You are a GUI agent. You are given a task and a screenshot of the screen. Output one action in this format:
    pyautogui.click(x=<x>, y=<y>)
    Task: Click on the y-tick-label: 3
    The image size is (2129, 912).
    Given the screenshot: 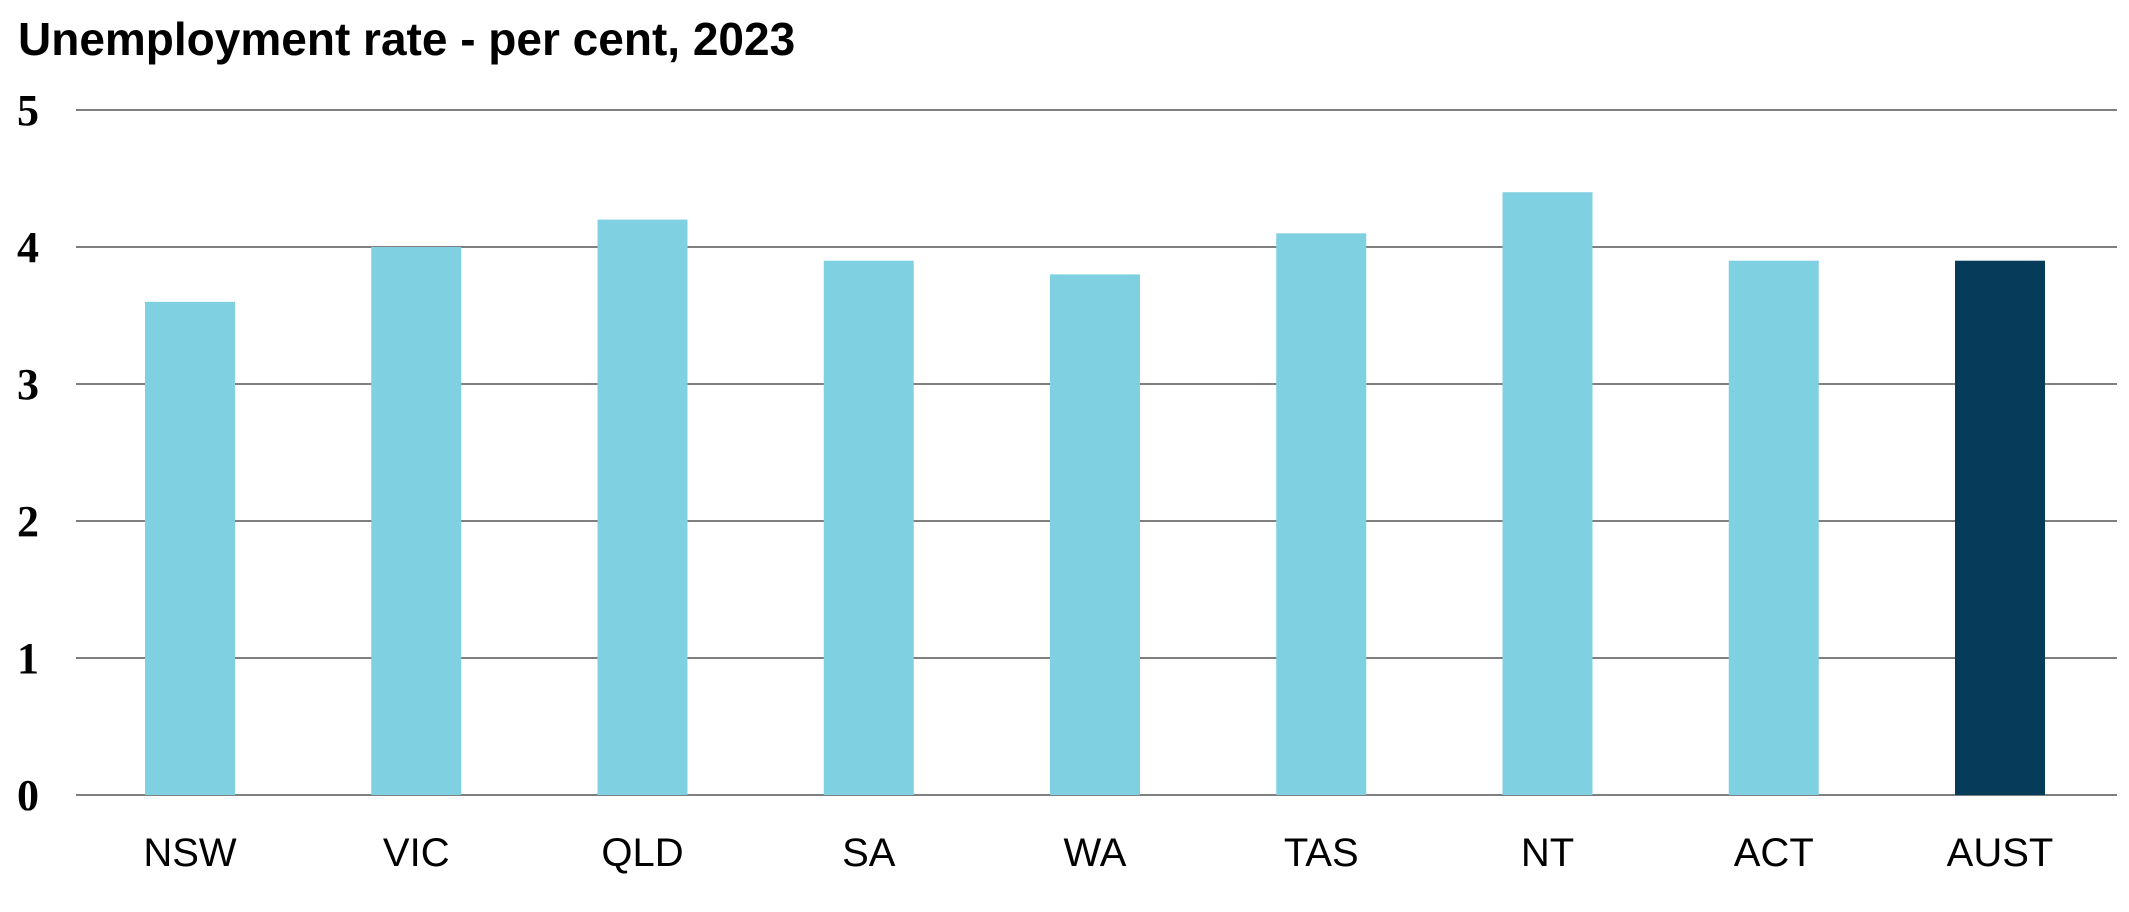 What is the action you would take?
    pyautogui.click(x=28, y=384)
    